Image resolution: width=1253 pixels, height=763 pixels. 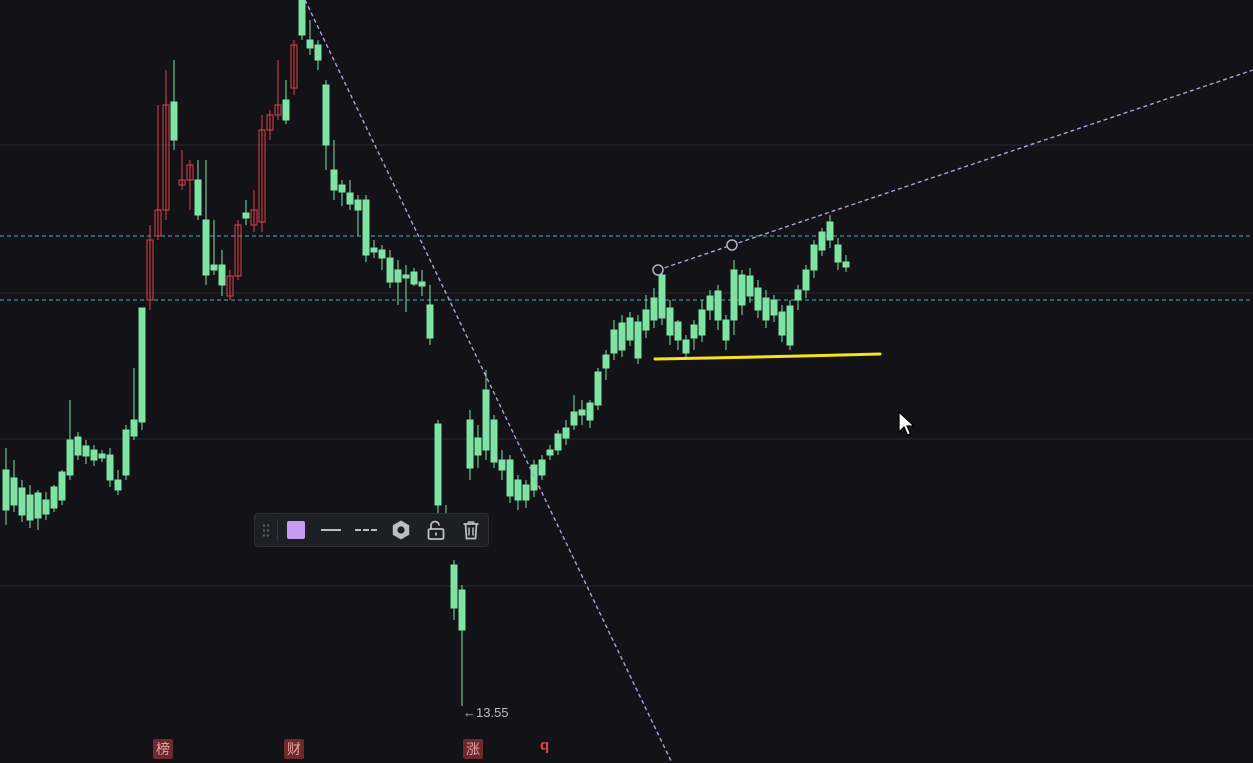 I want to click on unlock-icon, so click(x=435, y=530).